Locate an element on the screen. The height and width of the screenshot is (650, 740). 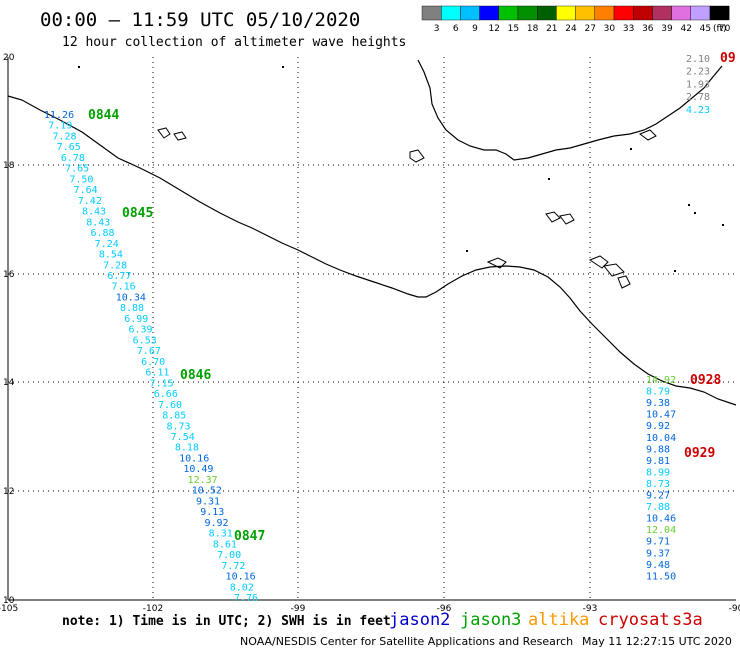
swh-value-west: 8.02 is located at coordinates (242, 587).